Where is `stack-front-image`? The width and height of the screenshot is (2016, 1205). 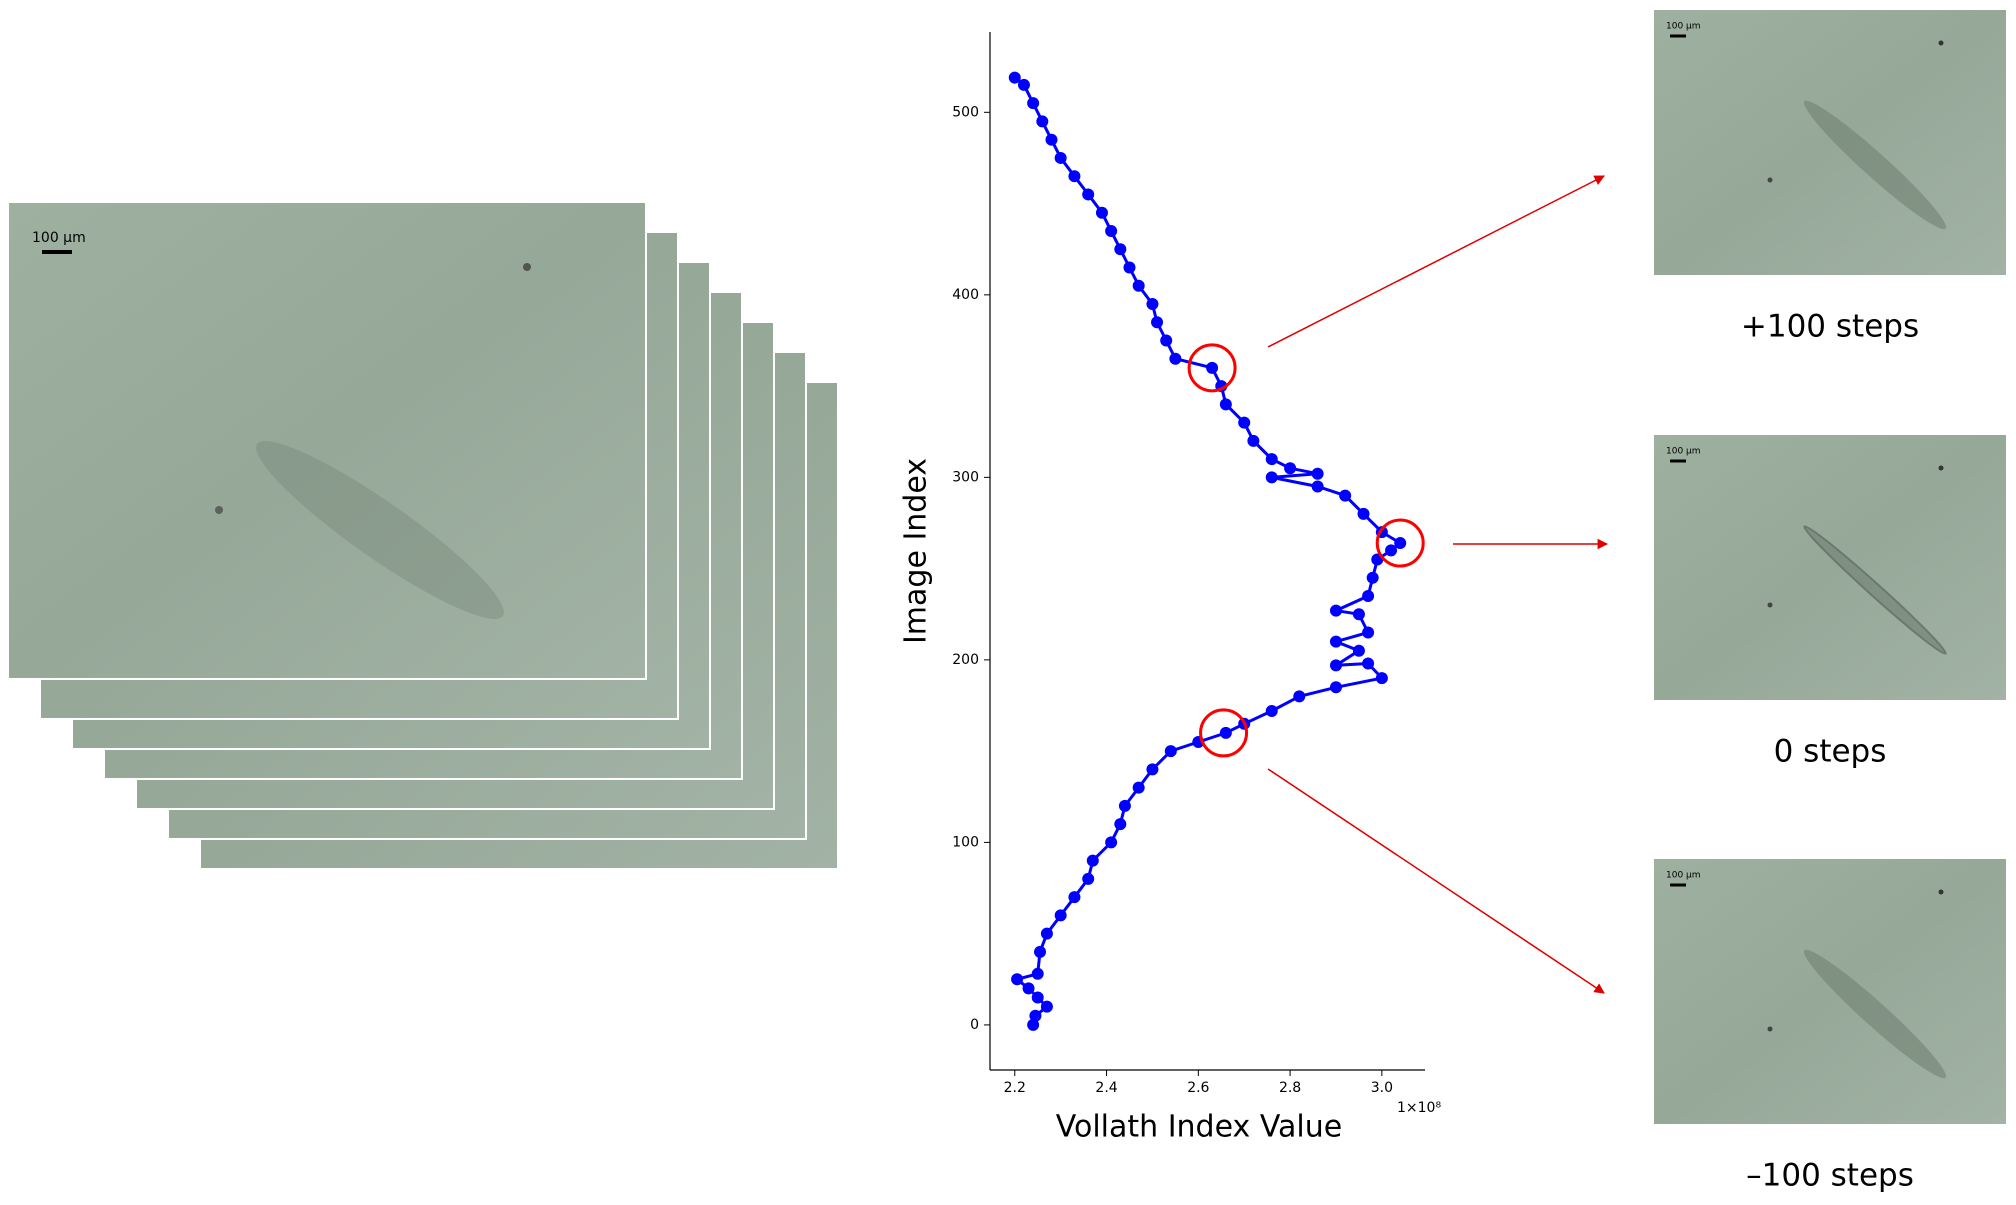
stack-front-image is located at coordinates (327, 440).